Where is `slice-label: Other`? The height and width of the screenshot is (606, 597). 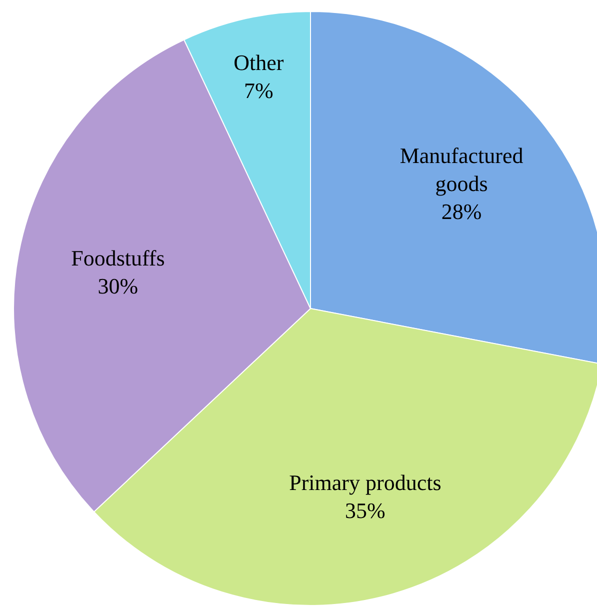
slice-label: Other is located at coordinates (259, 63).